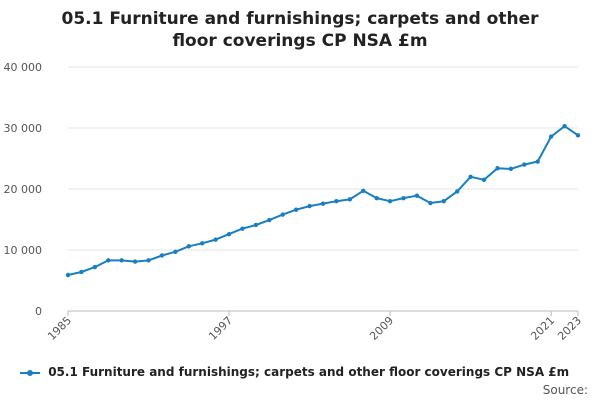 The width and height of the screenshot is (600, 400). Describe the element at coordinates (38, 311) in the screenshot. I see `y-tick-label: 0` at that location.